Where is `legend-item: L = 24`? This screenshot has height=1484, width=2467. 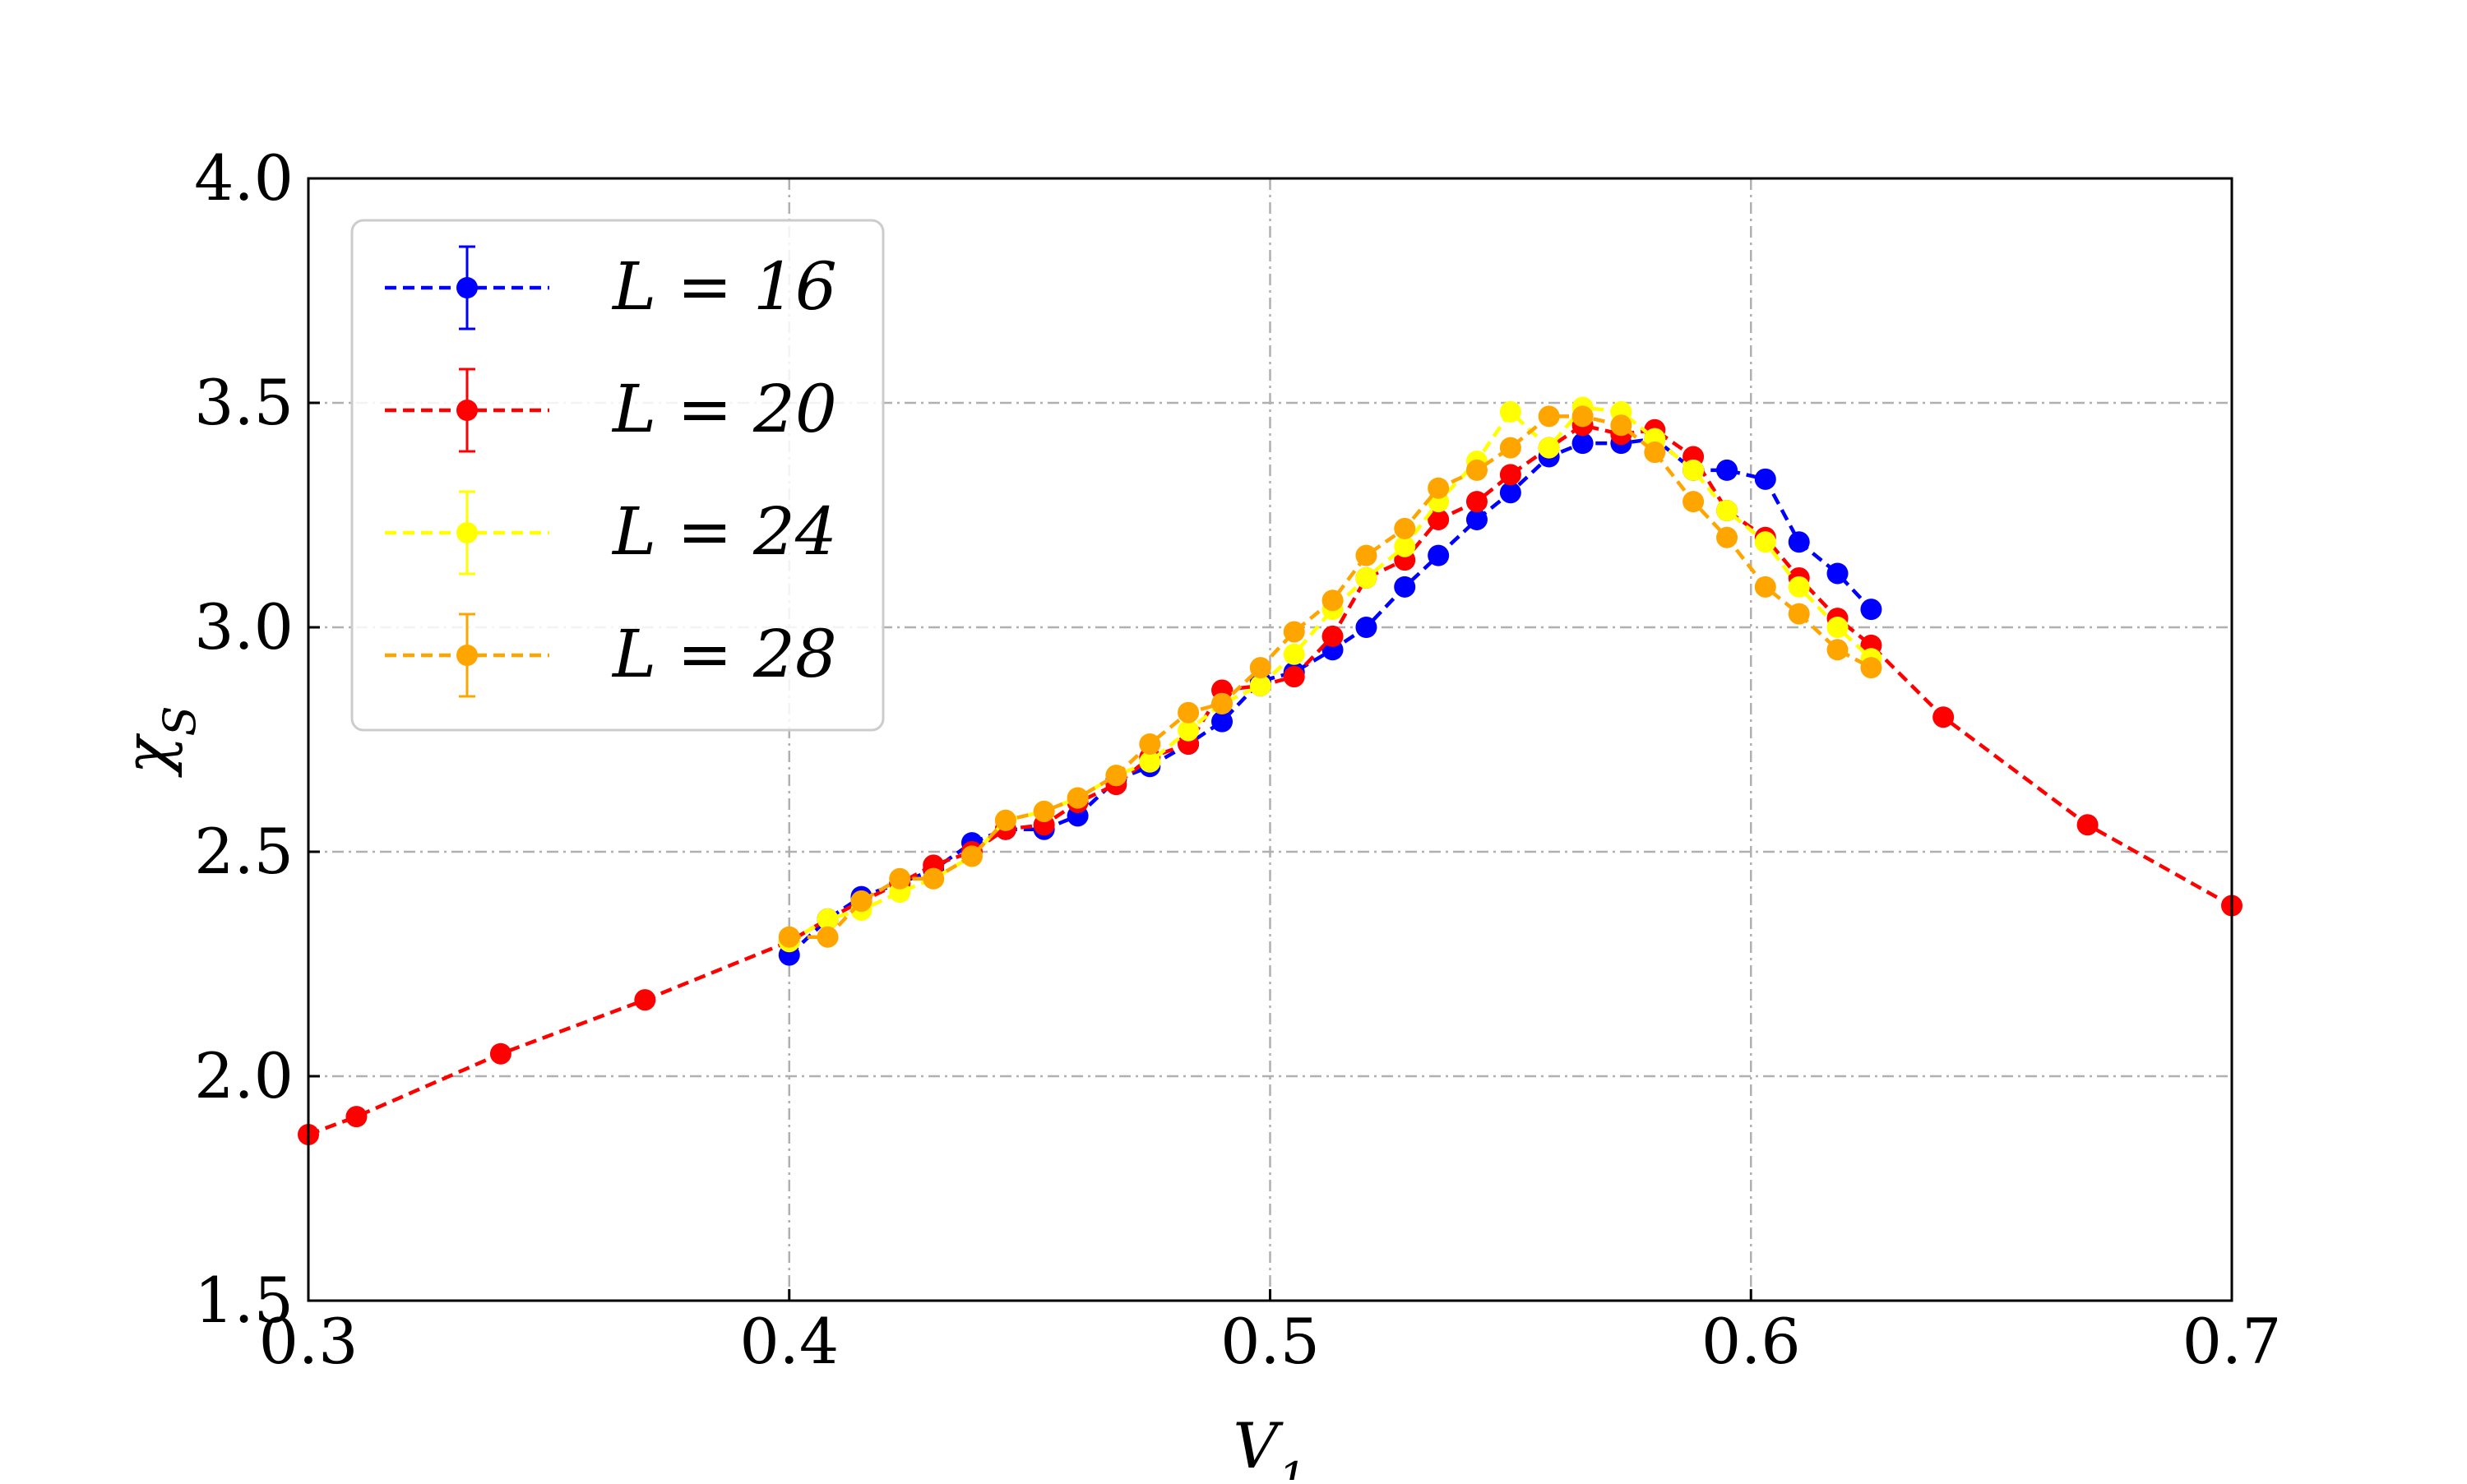
legend-item: L = 24 is located at coordinates (611, 533).